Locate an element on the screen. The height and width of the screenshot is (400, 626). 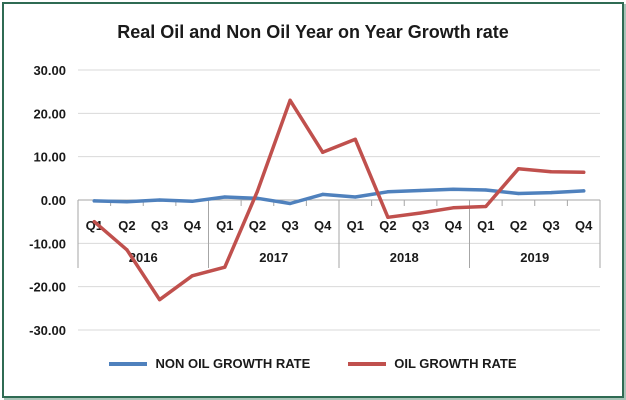
x-tick-label-4: Q1 is located at coordinates (224, 225).